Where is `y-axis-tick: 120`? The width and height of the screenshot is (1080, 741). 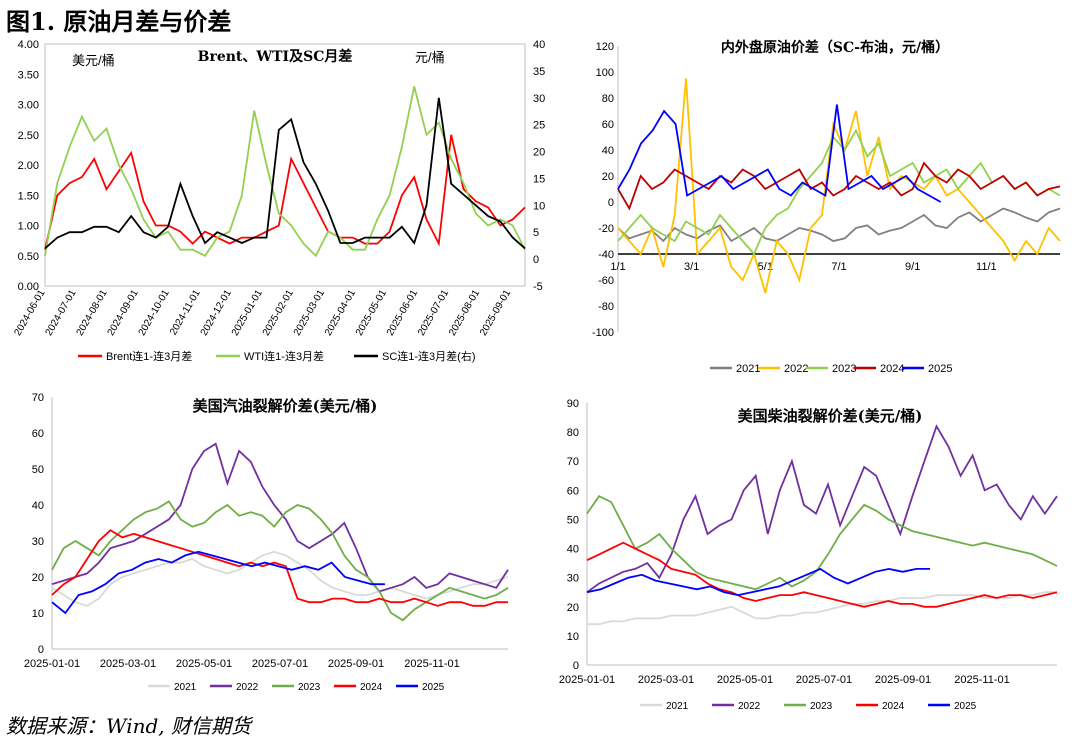 y-axis-tick: 120 is located at coordinates (605, 47).